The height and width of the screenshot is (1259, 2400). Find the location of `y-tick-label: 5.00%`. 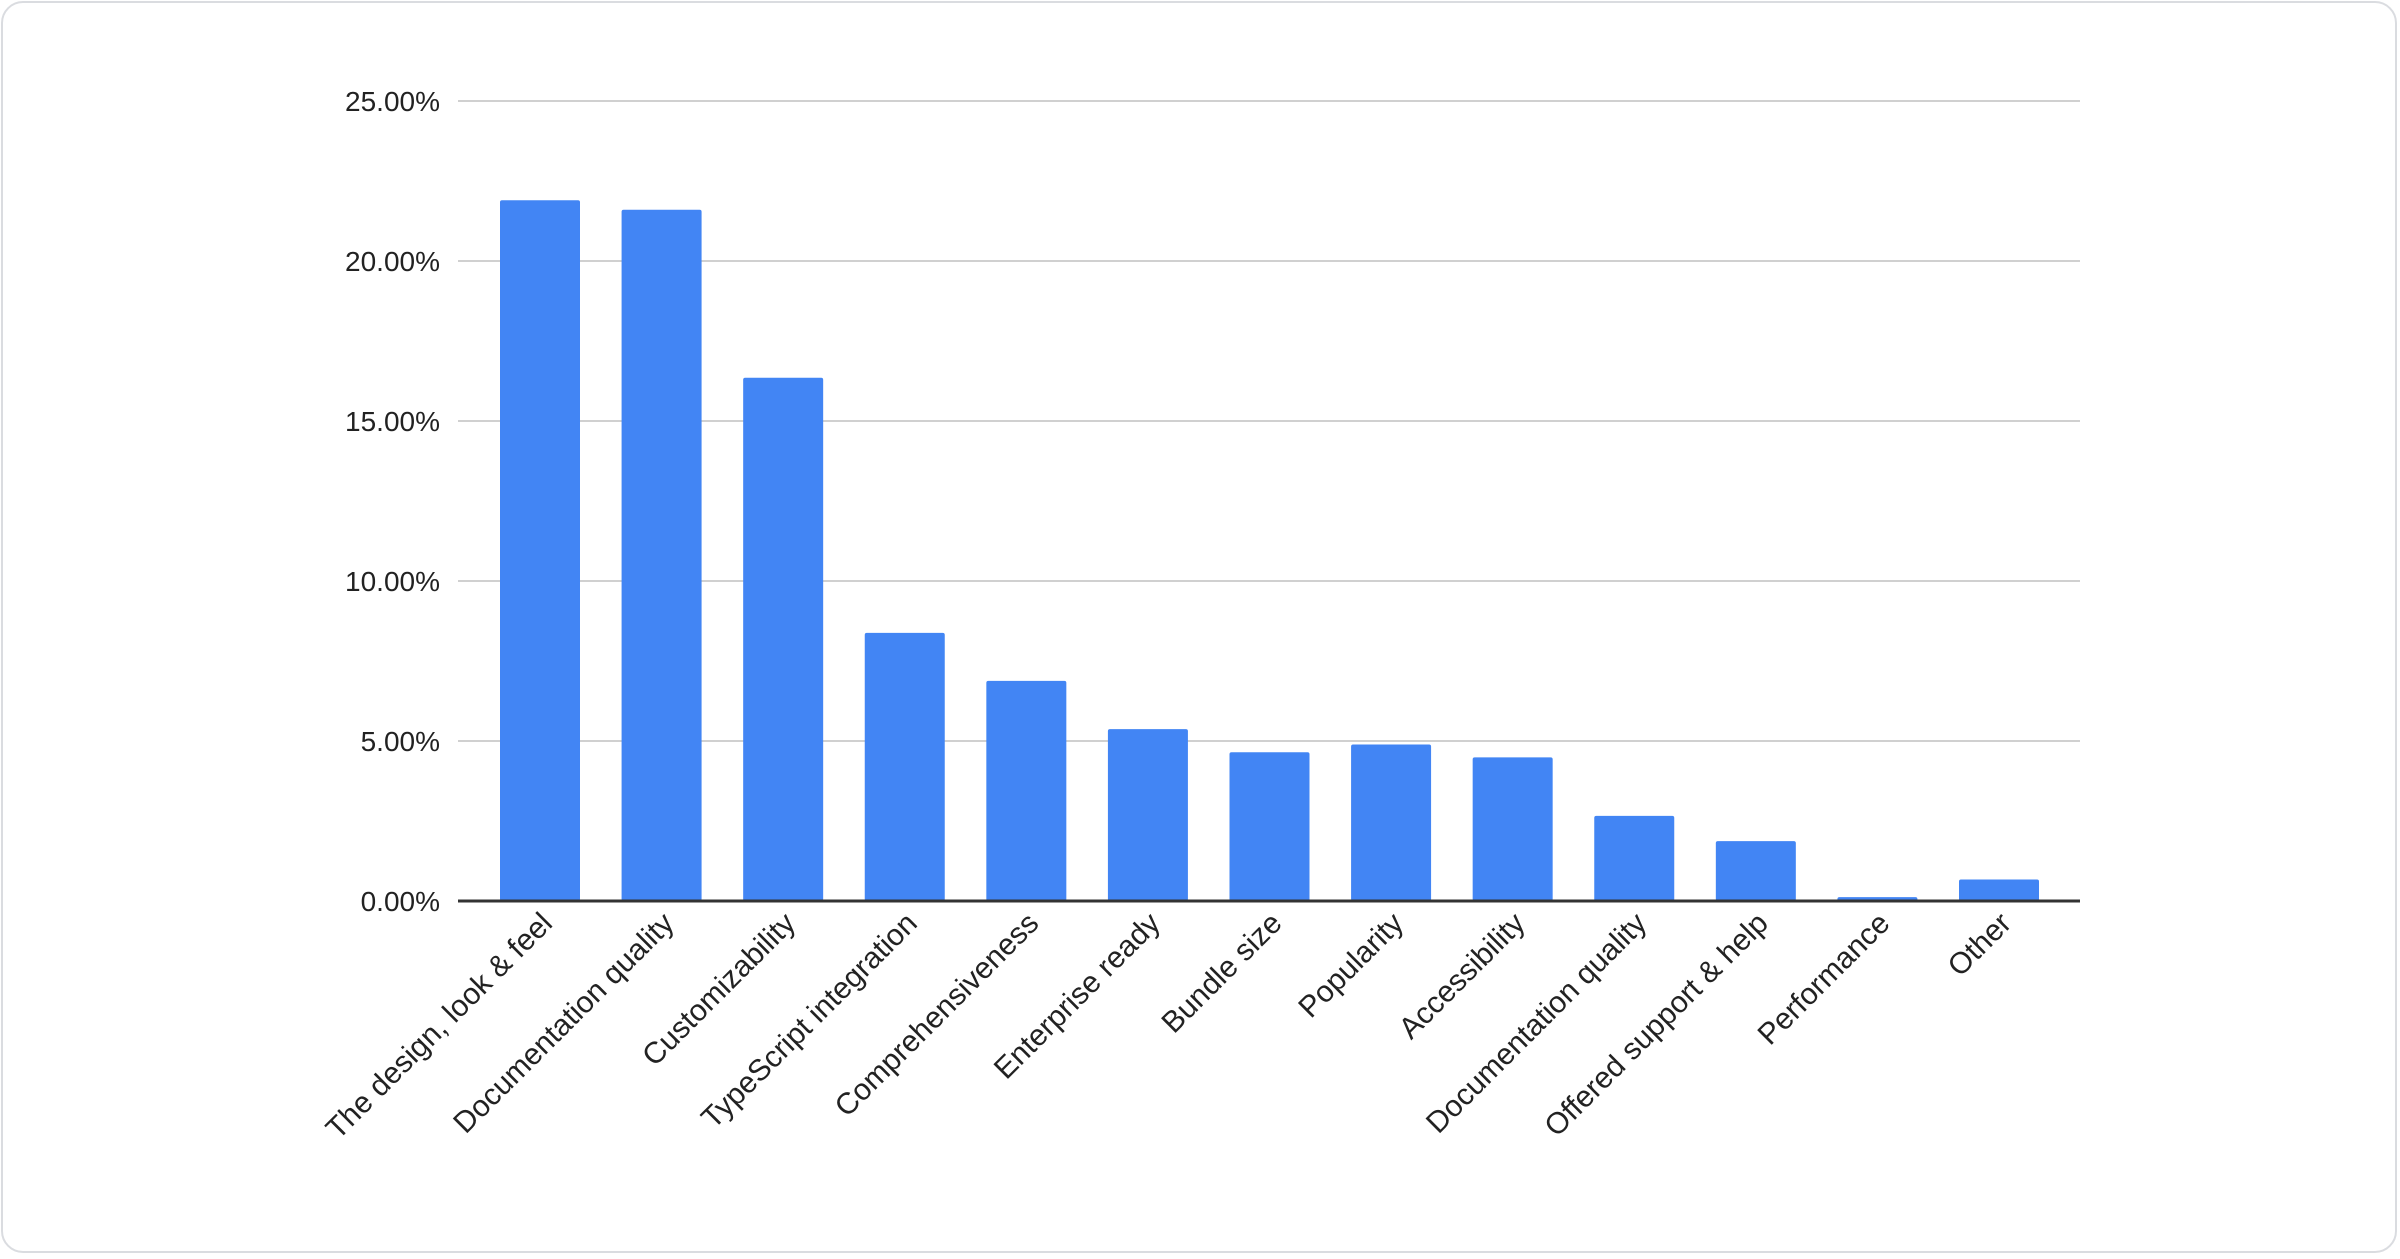

y-tick-label: 5.00% is located at coordinates (400, 741).